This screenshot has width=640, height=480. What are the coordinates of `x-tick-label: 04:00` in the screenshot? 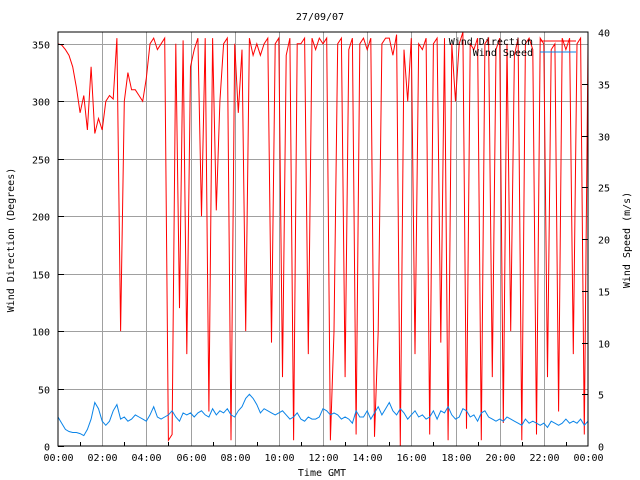 It's located at (146, 458).